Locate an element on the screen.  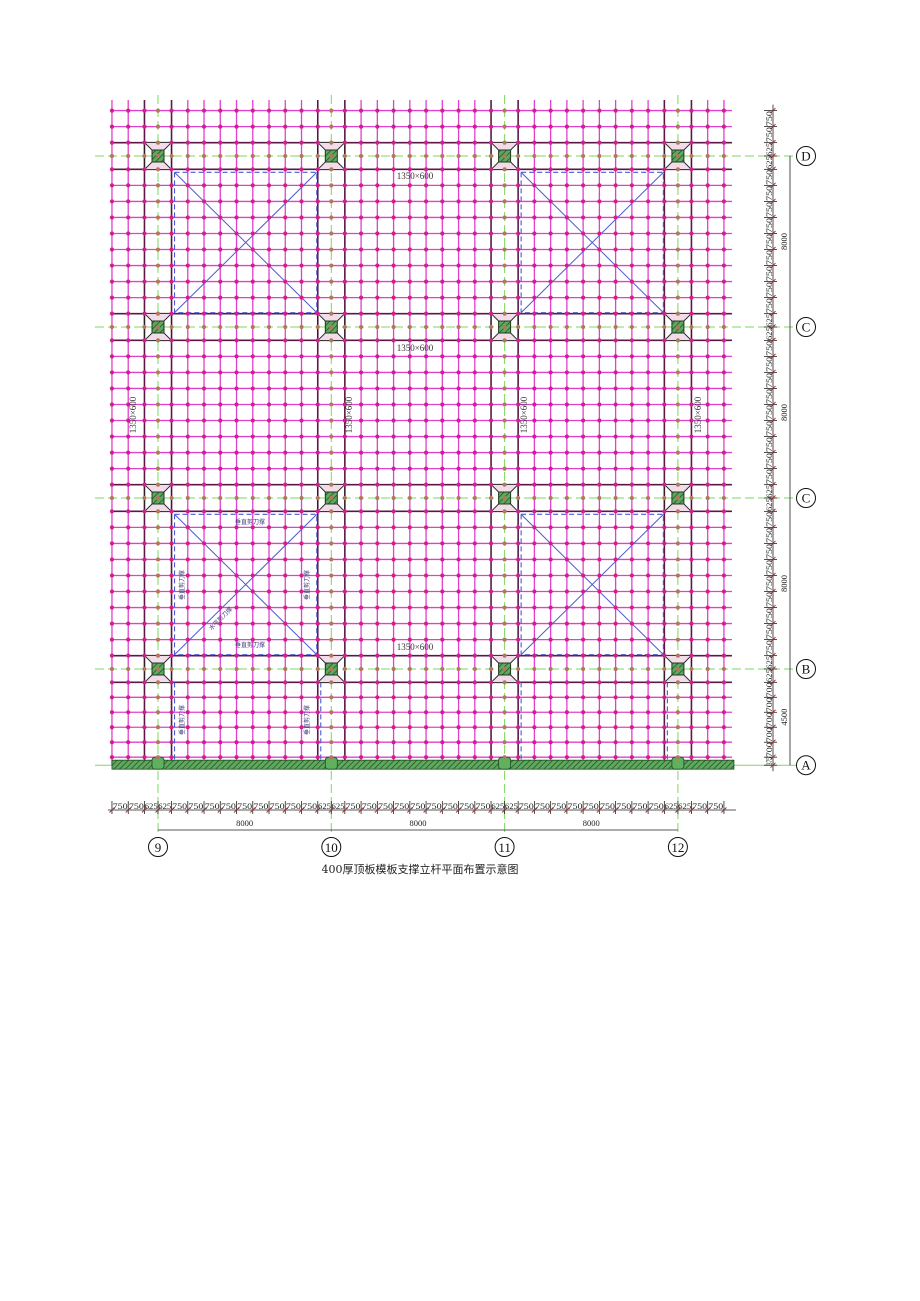
column-cap is located at coordinates (331, 669).